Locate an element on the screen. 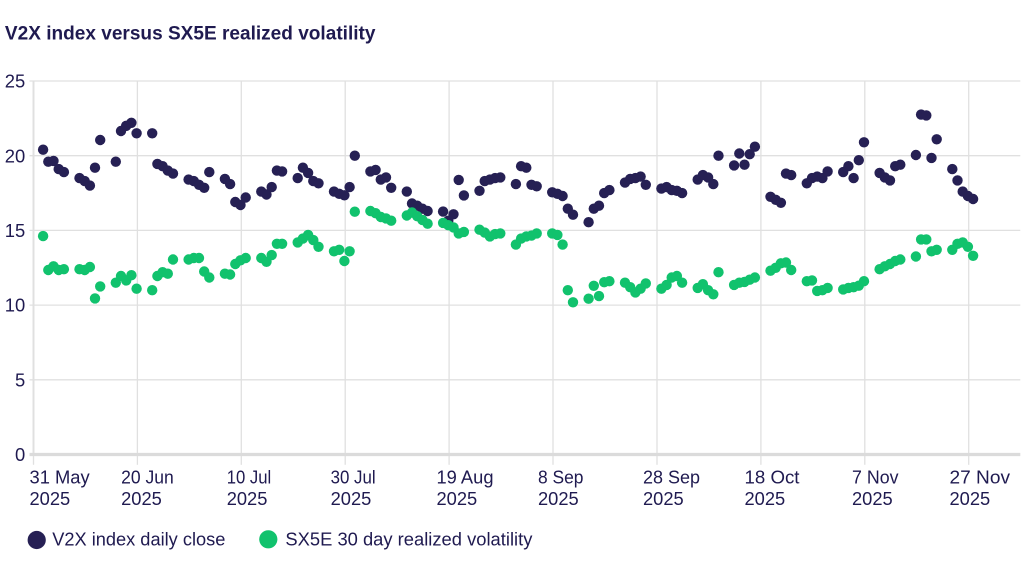 This screenshot has width=1024, height=577. svg-text: 5 is located at coordinates (20, 379).